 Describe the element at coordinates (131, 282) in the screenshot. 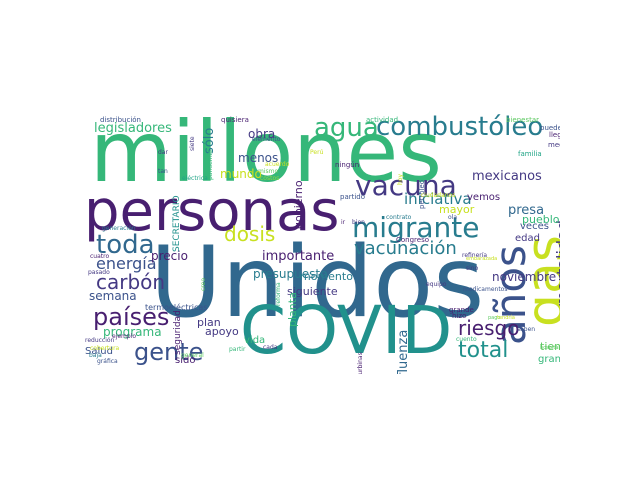

I see `cloud-word-carbon: carbón` at that location.